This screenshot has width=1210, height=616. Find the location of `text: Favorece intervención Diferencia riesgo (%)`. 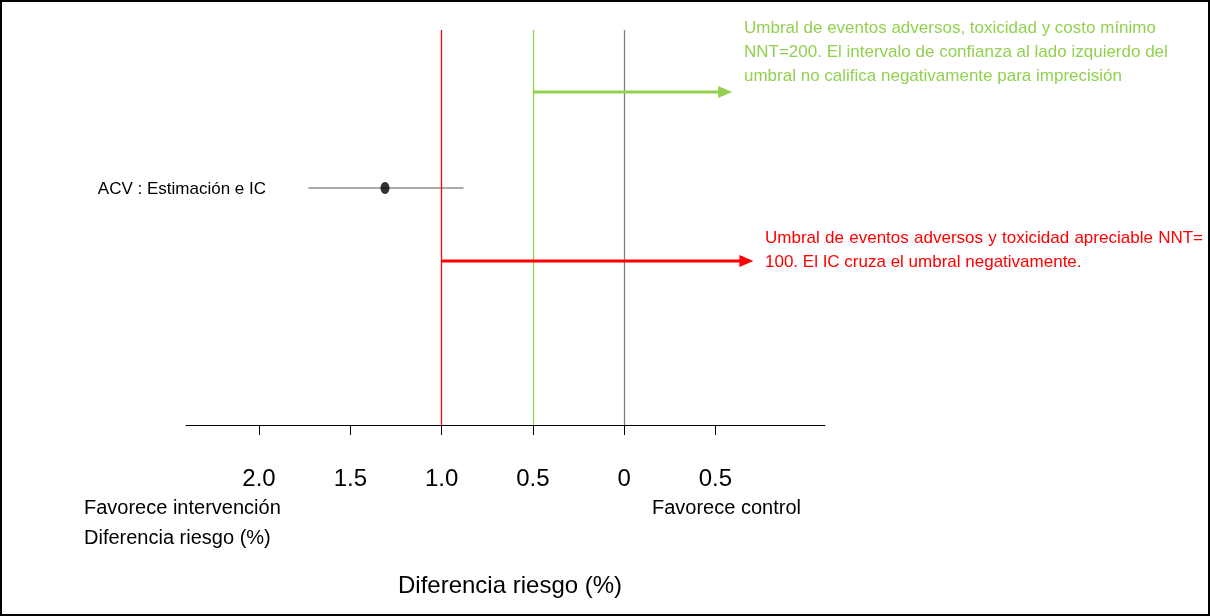

text: Favorece intervención Diferencia riesgo (%) is located at coordinates (182, 522).